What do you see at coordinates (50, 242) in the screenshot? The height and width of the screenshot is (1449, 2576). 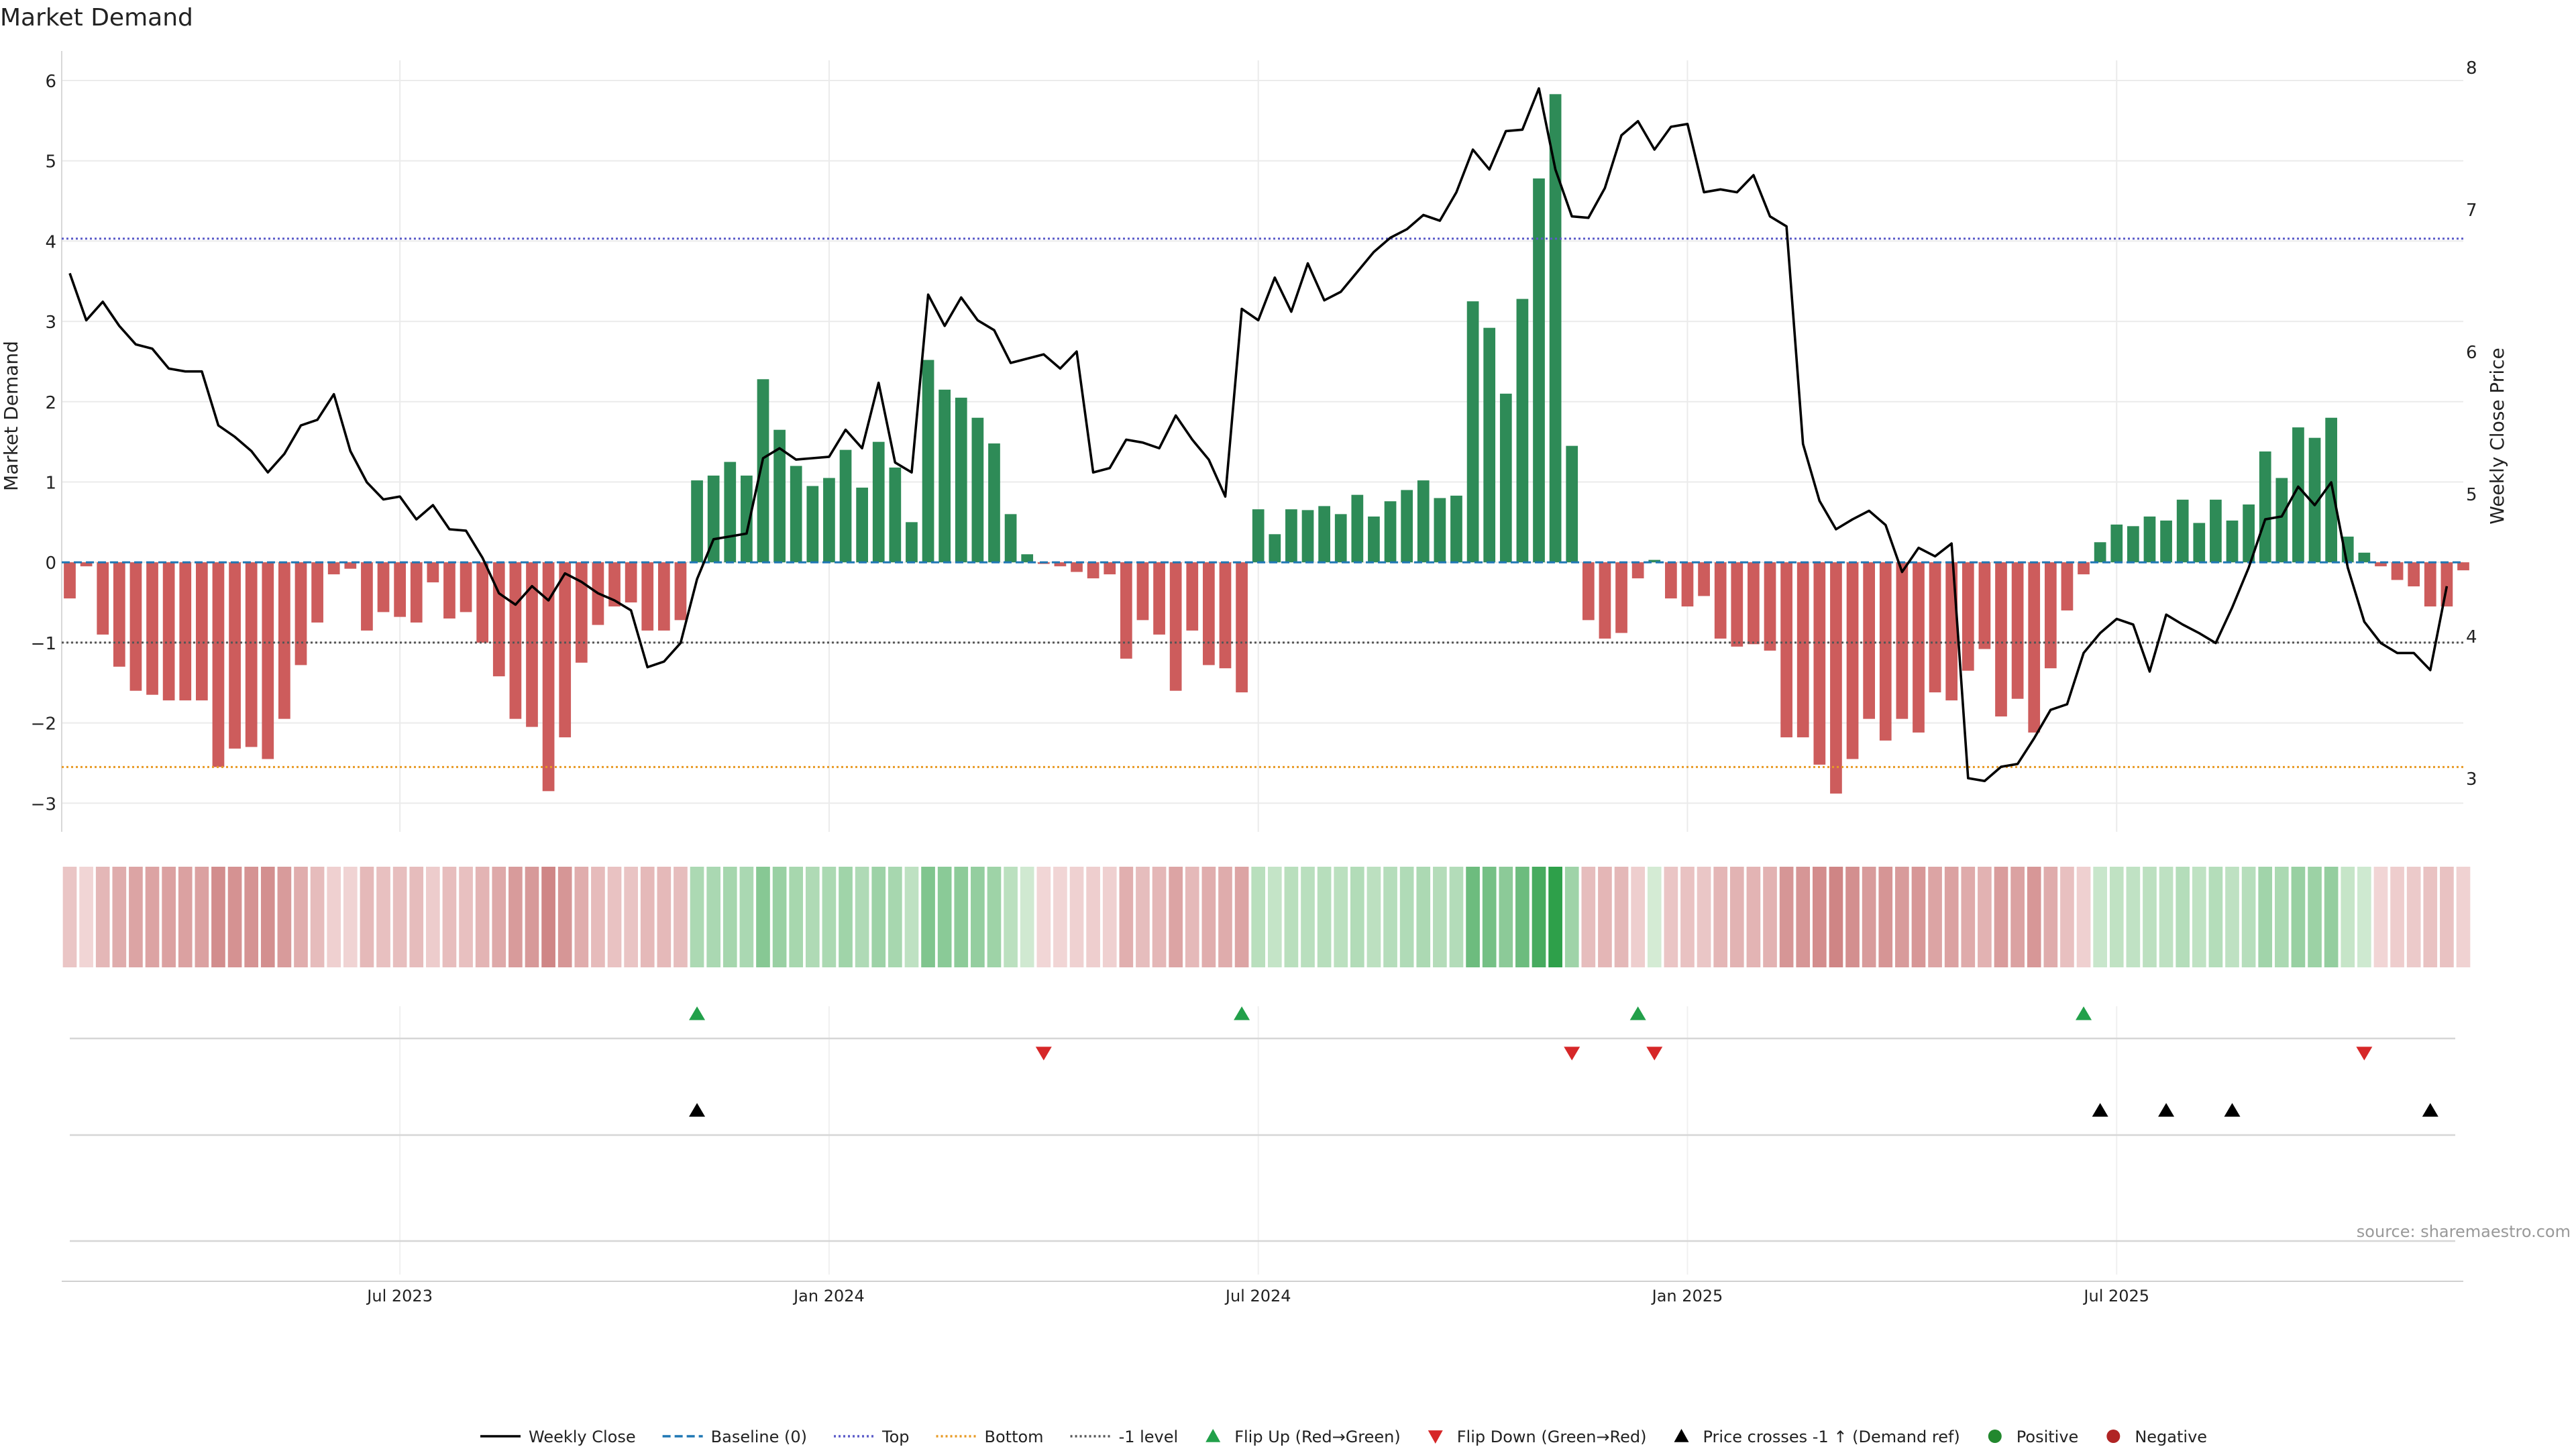 I see `y-tick-label: 4` at bounding box center [50, 242].